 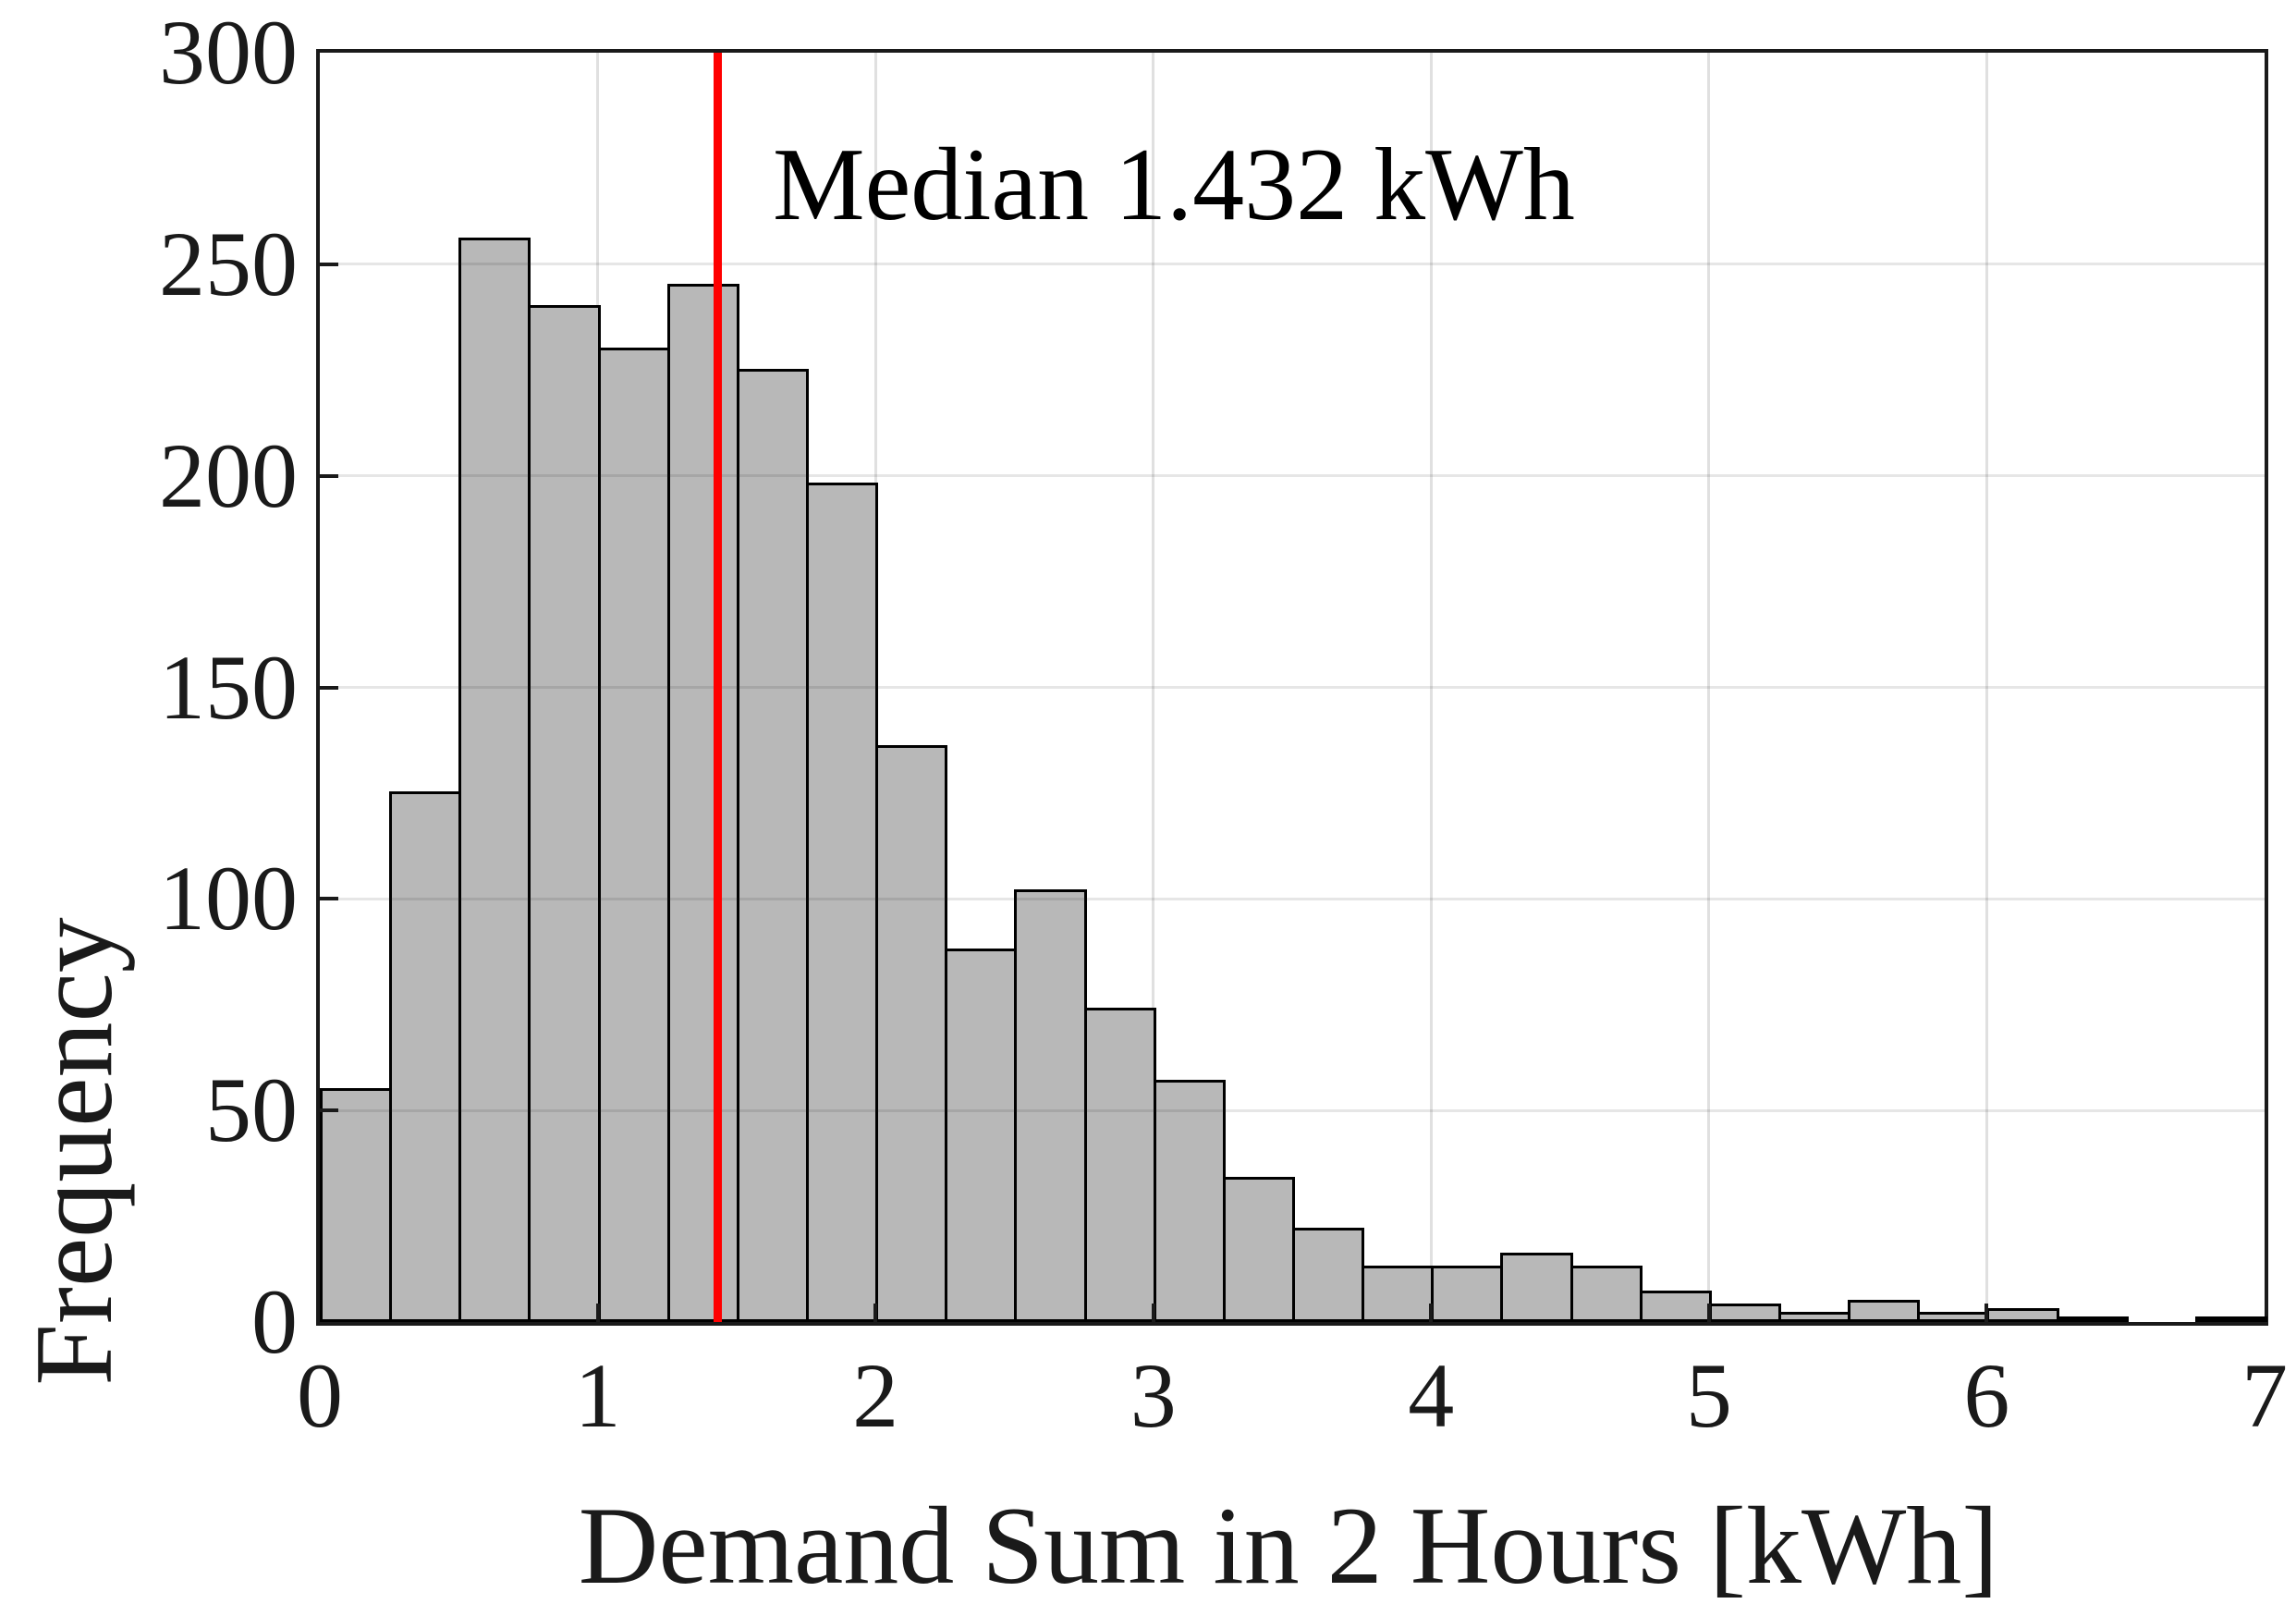 What do you see at coordinates (252, 1110) in the screenshot?
I see `y-tick-label: 50` at bounding box center [252, 1110].